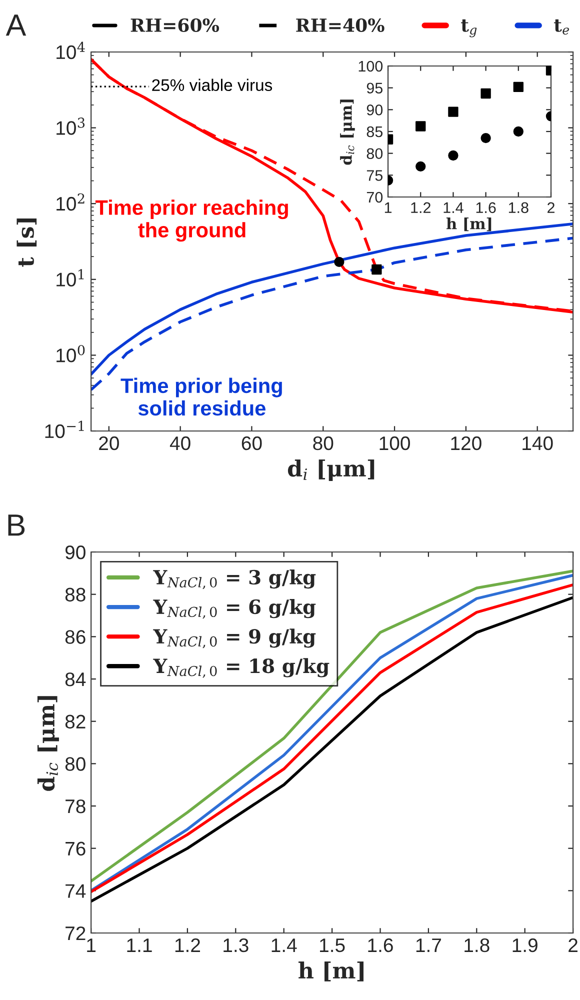  Describe the element at coordinates (331, 471) in the screenshot. I see `x-axis-title: d$_{i}$ [μm]` at that location.